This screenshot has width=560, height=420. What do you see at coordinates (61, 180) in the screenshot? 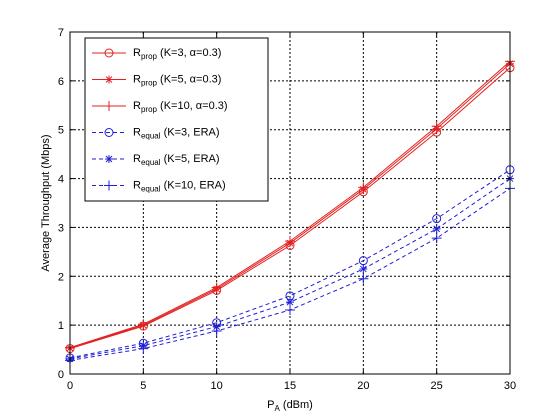
I see `y-tick-label: 4` at bounding box center [61, 180].